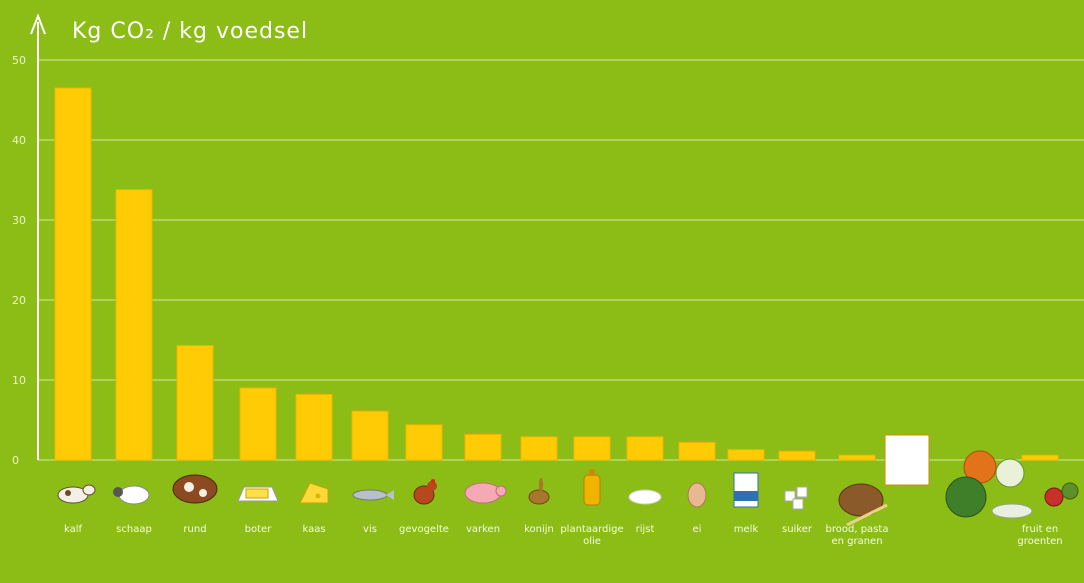 The height and width of the screenshot is (583, 1084). I want to click on fruit-vegetables-icon, so click(1012, 484).